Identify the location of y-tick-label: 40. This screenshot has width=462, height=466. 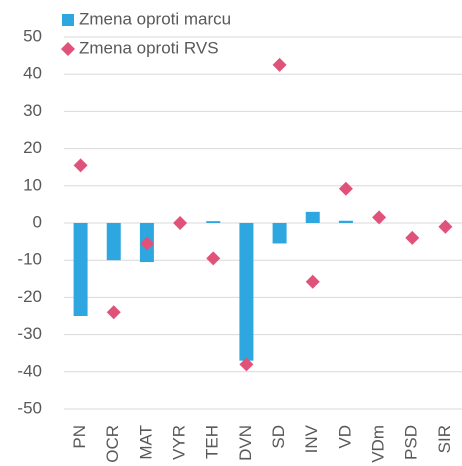
(32, 73).